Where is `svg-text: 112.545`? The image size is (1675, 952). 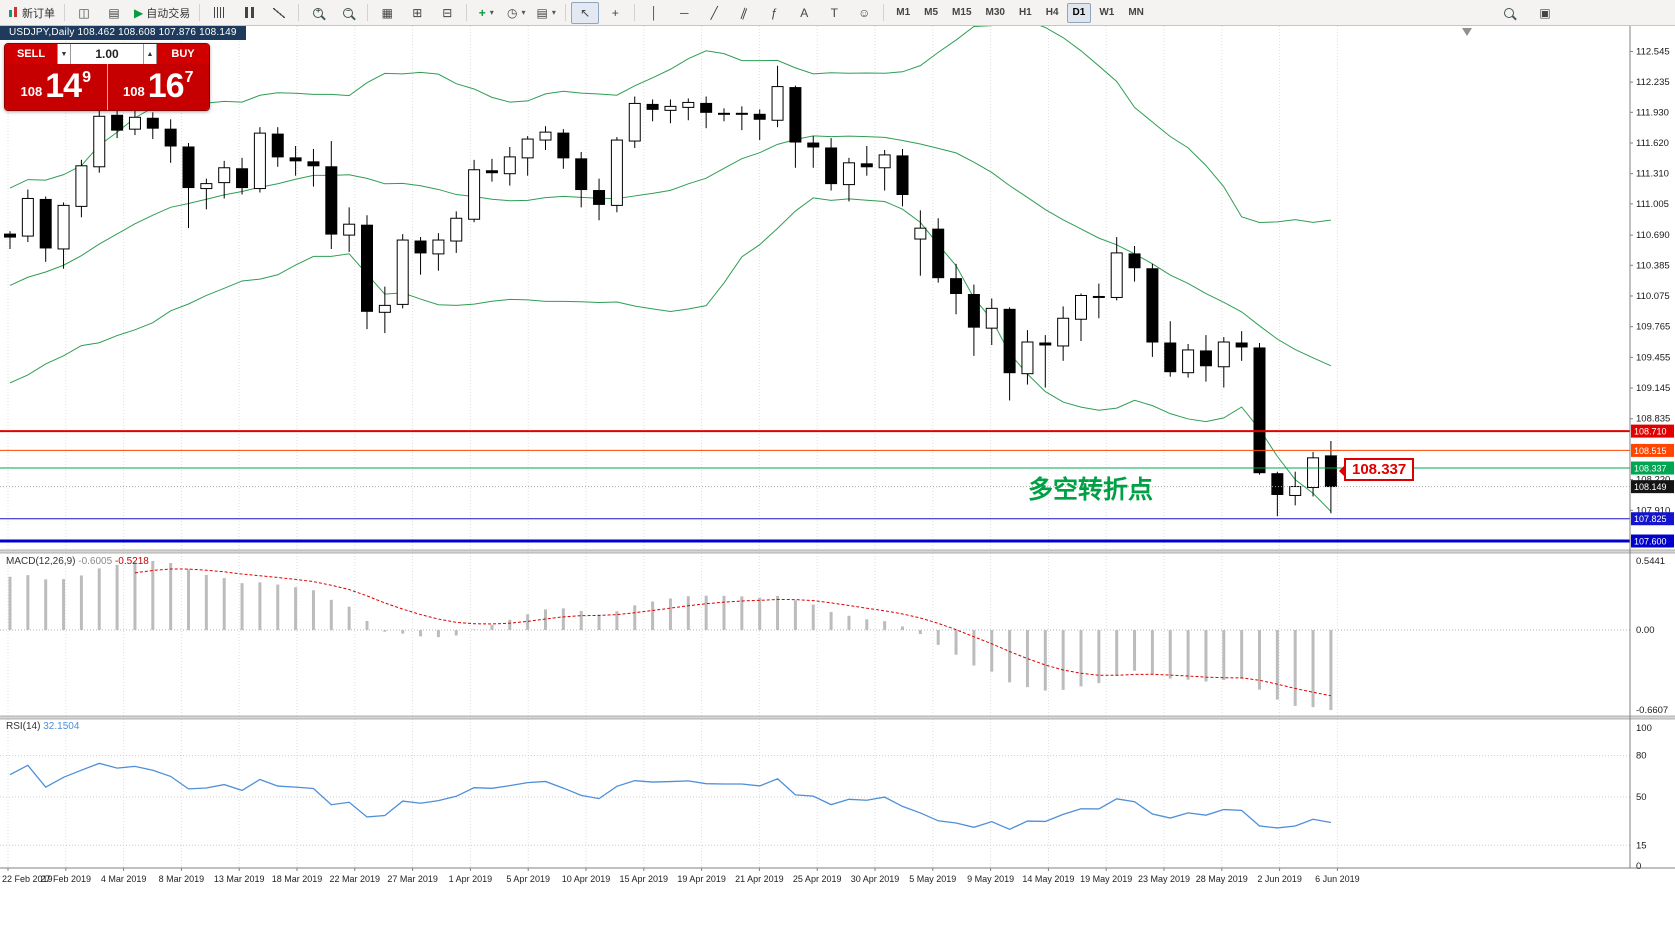
svg-text: 112.545 is located at coordinates (1653, 51).